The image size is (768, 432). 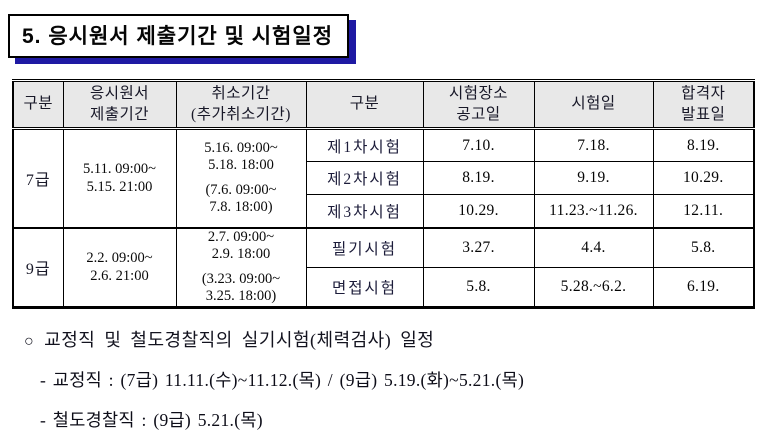 I want to click on header-exam-date: 시험일, so click(x=593, y=105).